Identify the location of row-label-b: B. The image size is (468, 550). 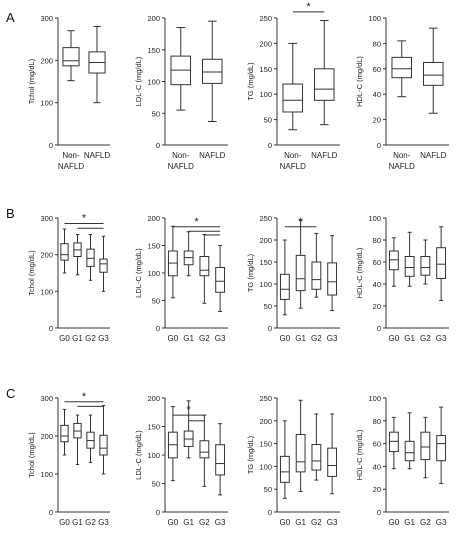
(10, 213).